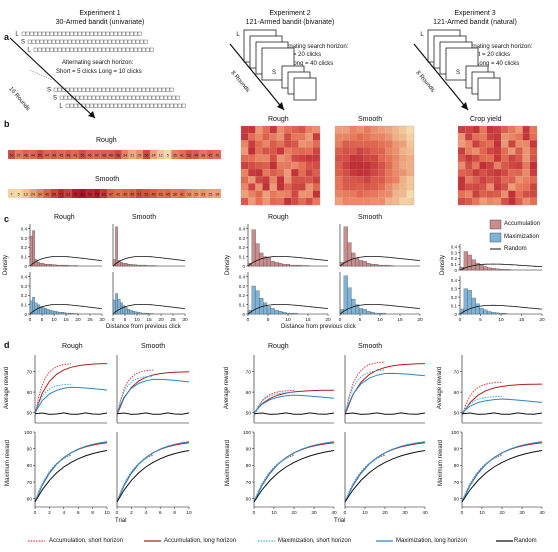 The height and width of the screenshot is (552, 558). Describe the element at coordinates (100, 13) in the screenshot. I see `exp1-title: Experiment 1` at that location.